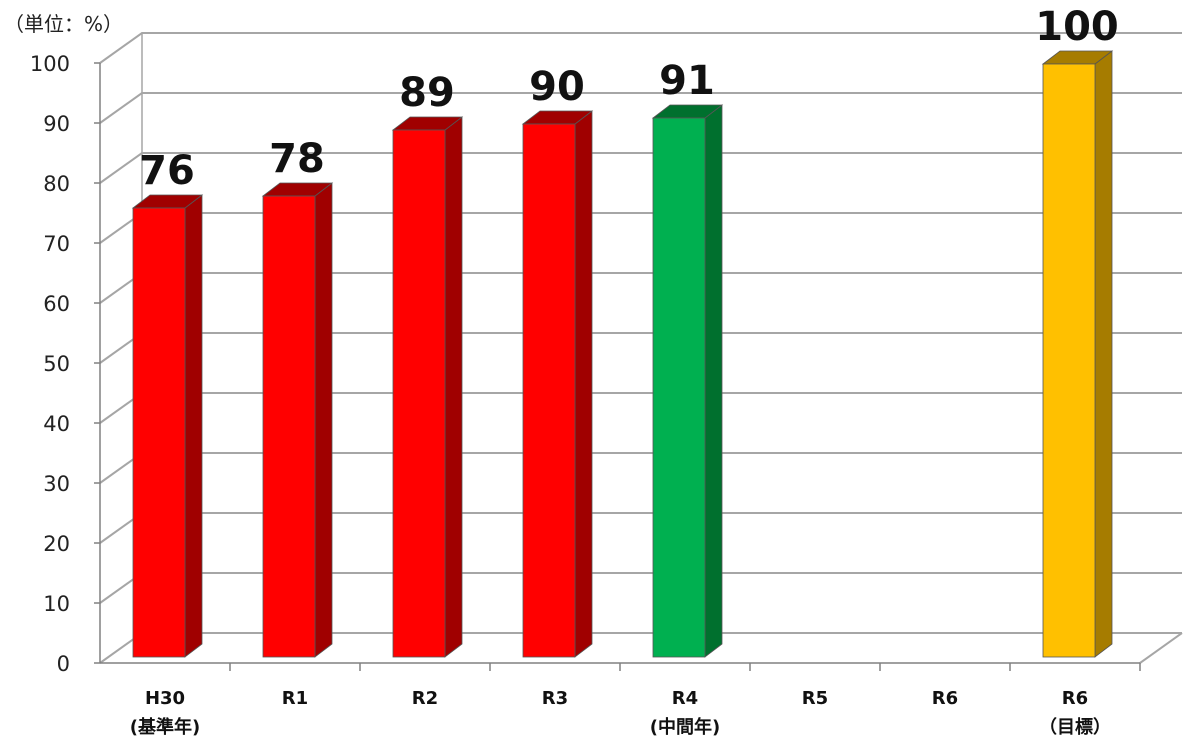 This screenshot has height=740, width=1183. I want to click on y-tick-label: 90, so click(56, 124).